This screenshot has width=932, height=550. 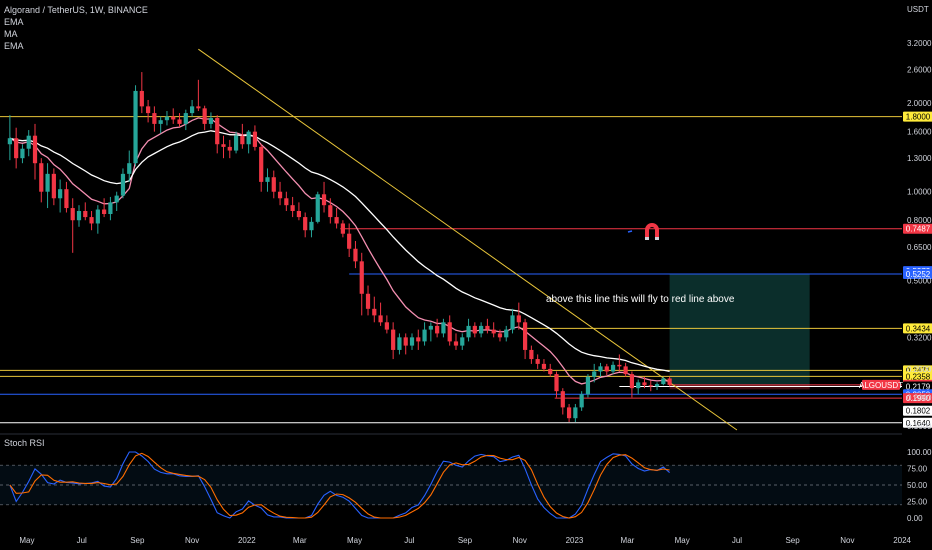 What do you see at coordinates (919, 192) in the screenshot?
I see `y-tick-label: 1.0000` at bounding box center [919, 192].